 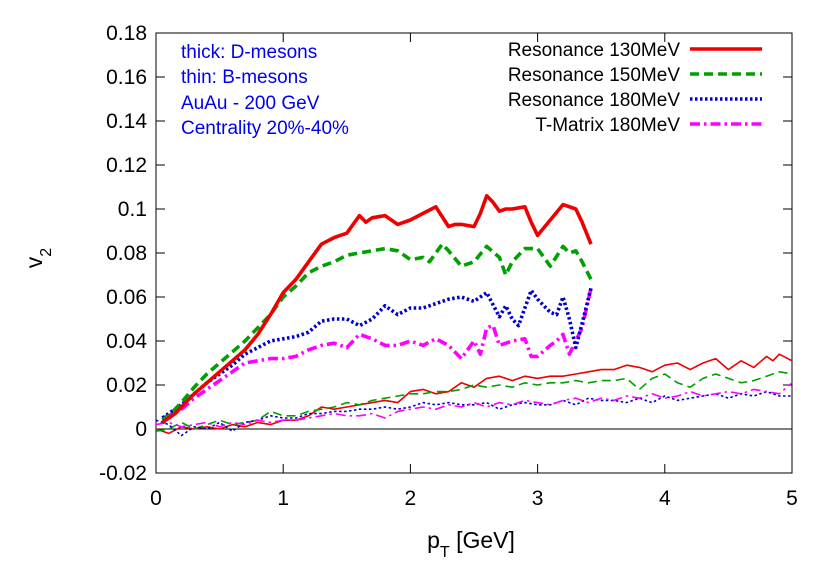 What do you see at coordinates (126, 33) in the screenshot?
I see `y-tick-label: 0.18` at bounding box center [126, 33].